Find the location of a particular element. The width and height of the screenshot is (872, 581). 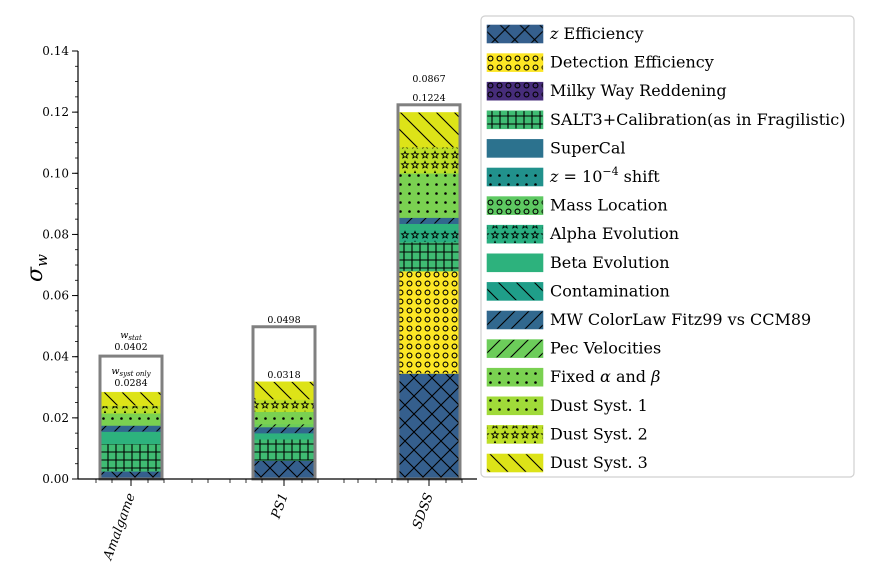

annotation-sdss-4: 0.0867 is located at coordinates (428, 79).